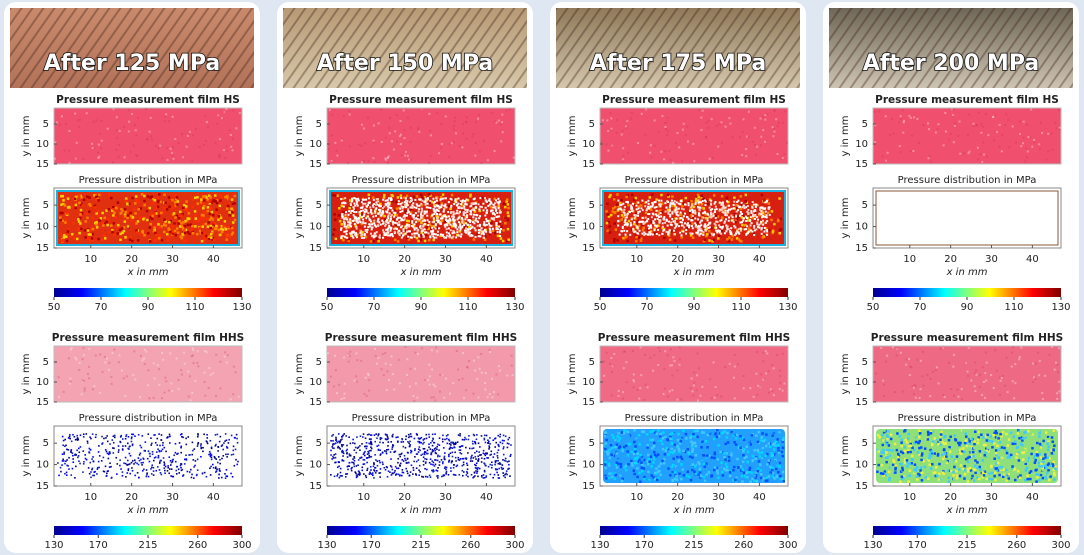  I want to click on colorbar-tick-label: 130, so click(326, 545).